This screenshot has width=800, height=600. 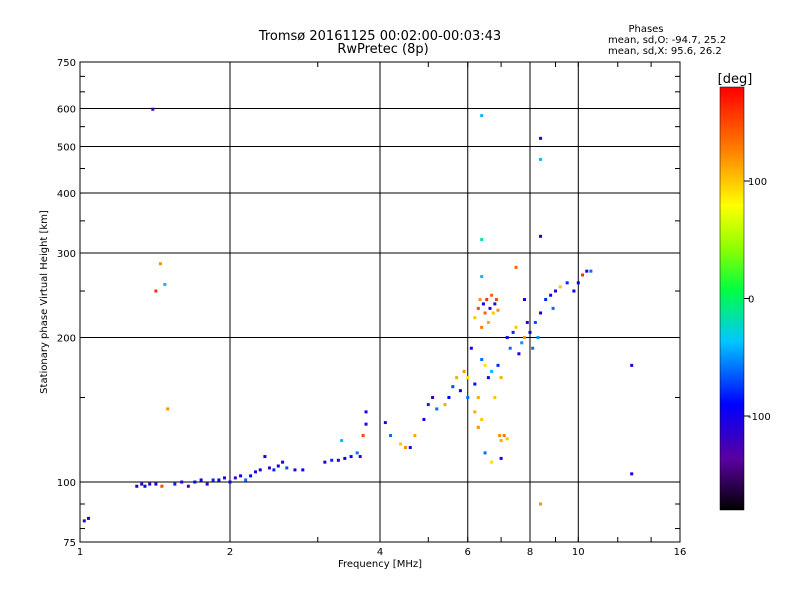 What do you see at coordinates (665, 51) in the screenshot?
I see `stats-line-x: mean, sd,X: 95.6, 26.2` at bounding box center [665, 51].